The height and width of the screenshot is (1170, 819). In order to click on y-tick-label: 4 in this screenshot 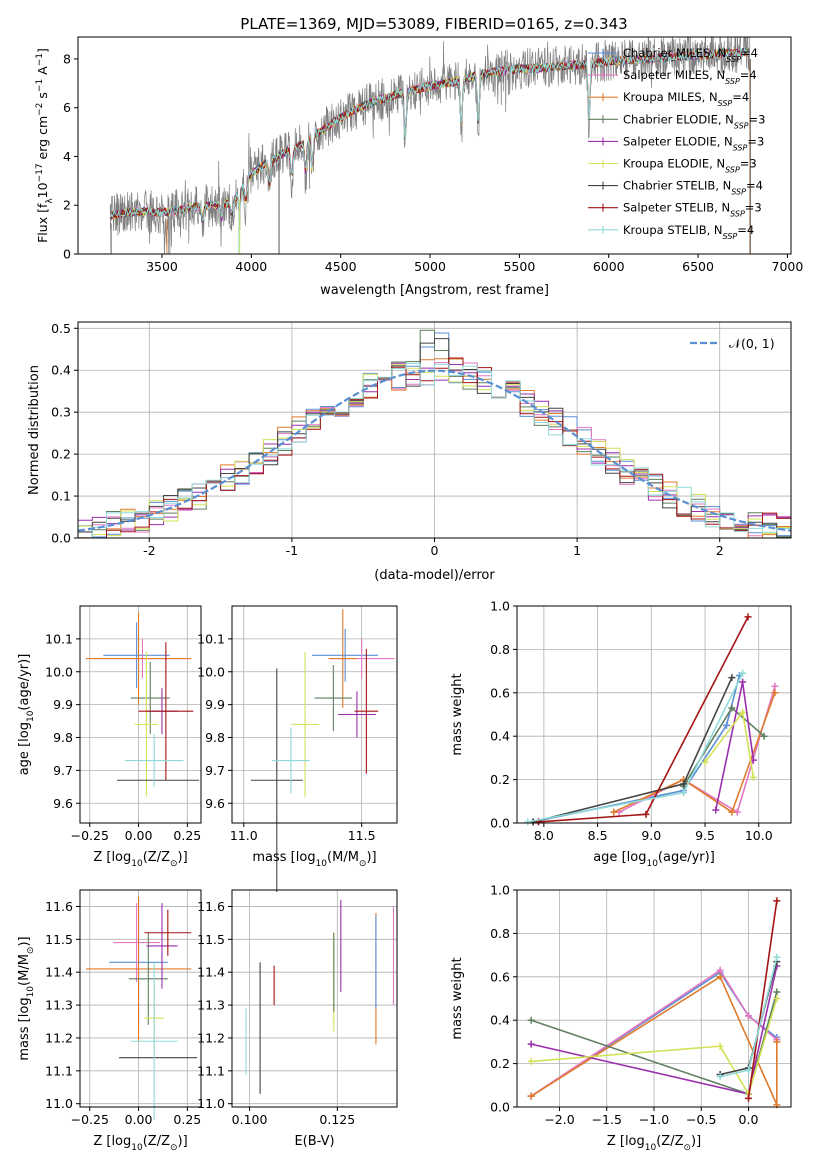, I will do `click(67, 156)`.